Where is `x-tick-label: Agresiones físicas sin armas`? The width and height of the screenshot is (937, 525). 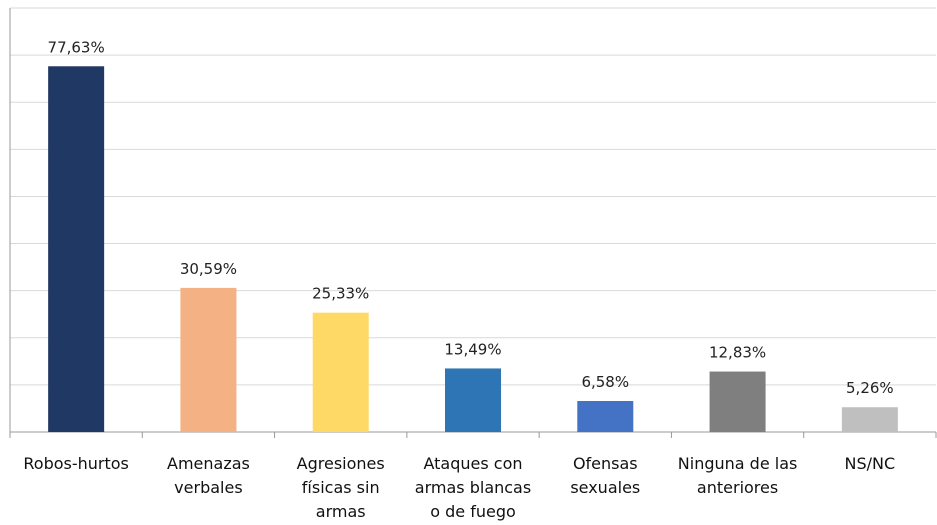
x-tick-label: Agresiones físicas sin armas is located at coordinates (340, 487).